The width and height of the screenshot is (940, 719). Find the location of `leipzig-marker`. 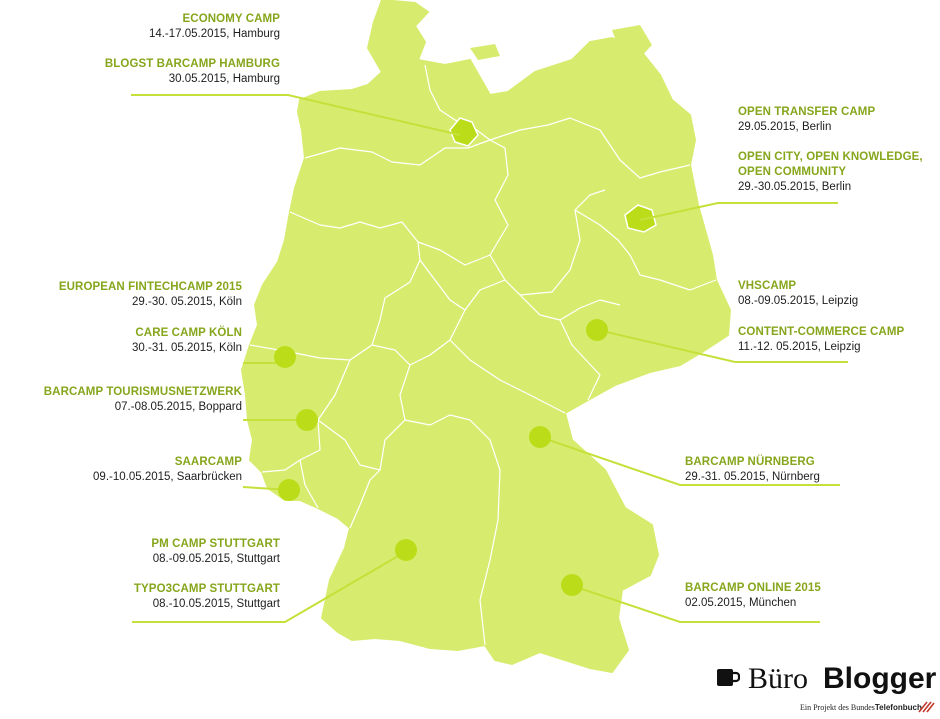

leipzig-marker is located at coordinates (597, 330).